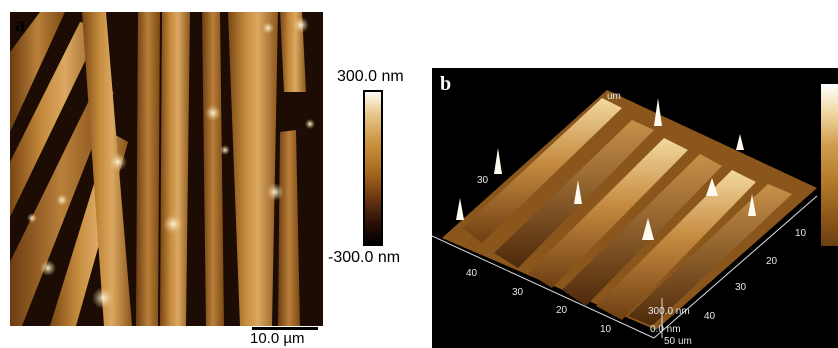  What do you see at coordinates (285, 328) in the screenshot?
I see `scale-bar` at bounding box center [285, 328].